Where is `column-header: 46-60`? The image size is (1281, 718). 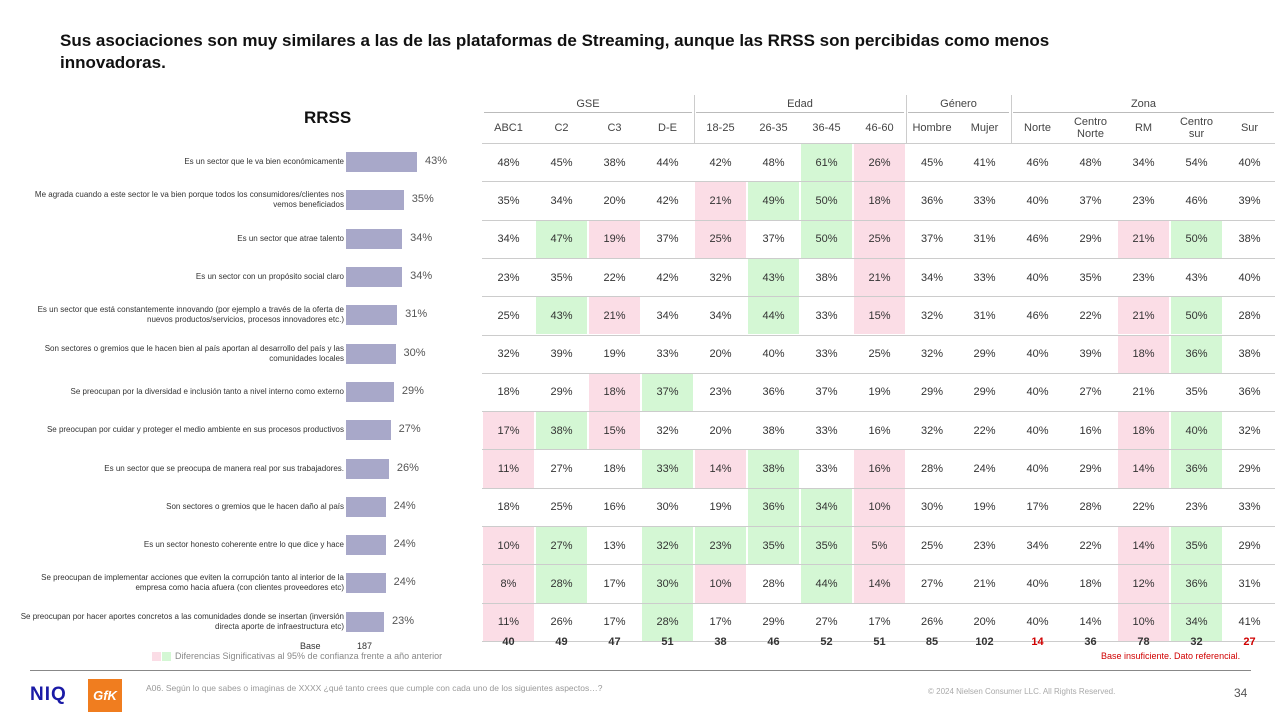 column-header: 46-60 is located at coordinates (879, 128).